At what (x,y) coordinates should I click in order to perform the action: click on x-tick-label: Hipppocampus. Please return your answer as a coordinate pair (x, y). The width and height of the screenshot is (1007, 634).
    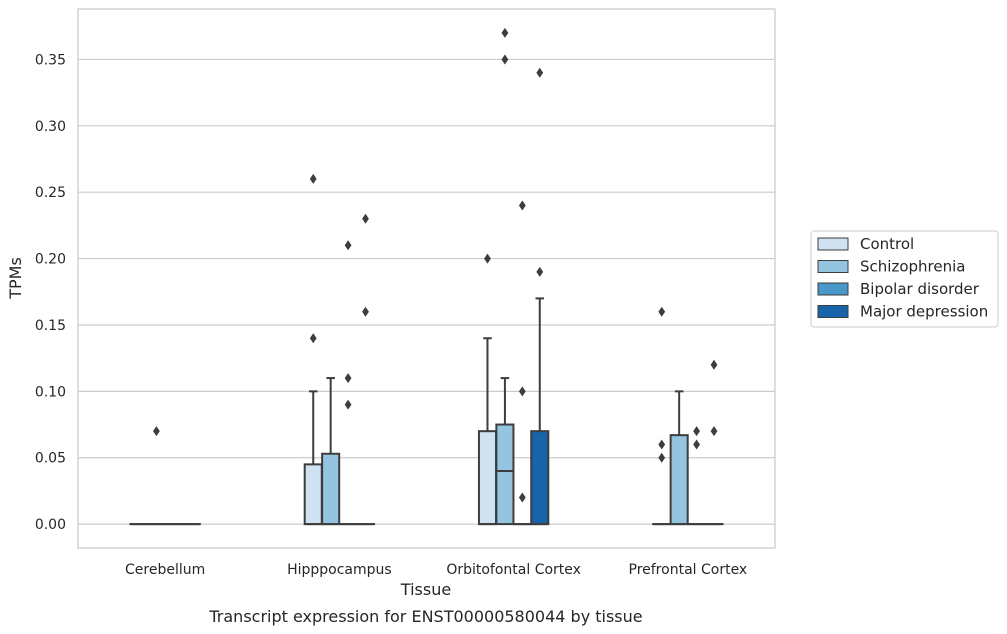
    Looking at the image, I should click on (339, 570).